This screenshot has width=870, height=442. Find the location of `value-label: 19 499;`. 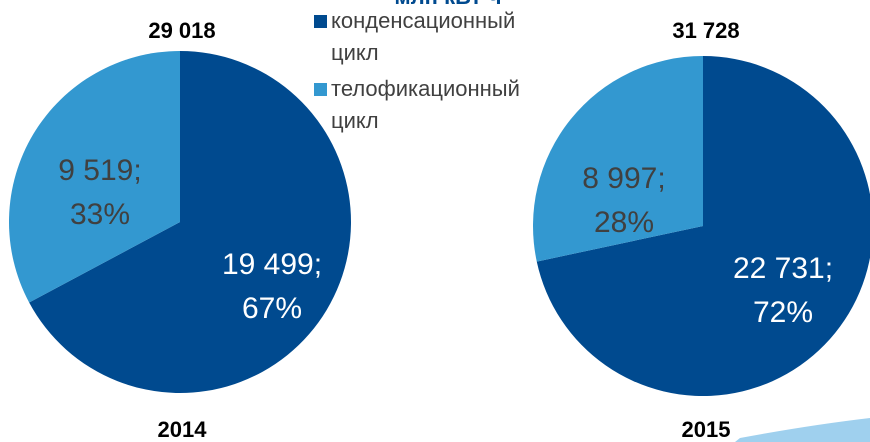

value-label: 19 499; is located at coordinates (272, 264).